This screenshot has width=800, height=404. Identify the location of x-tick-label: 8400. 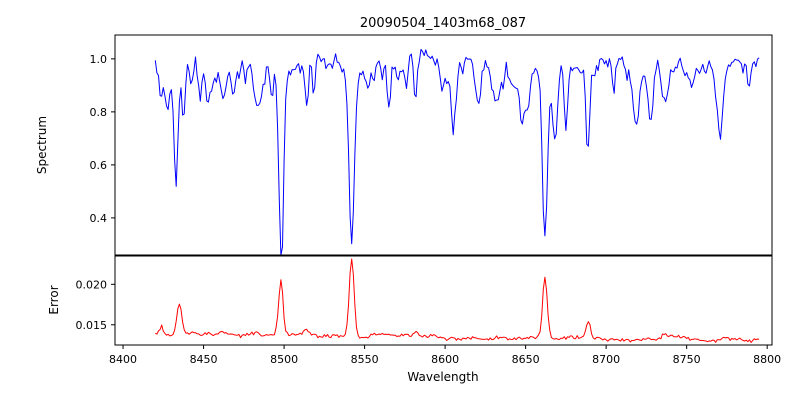
(123, 359).